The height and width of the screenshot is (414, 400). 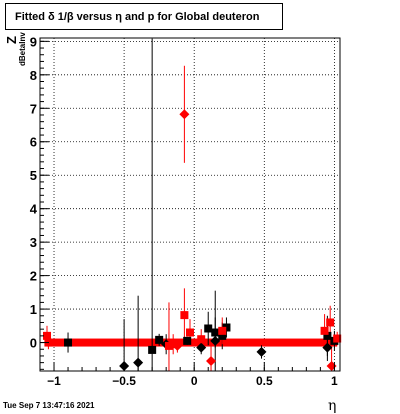 What do you see at coordinates (33, 75) in the screenshot?
I see `y-tick-label: 8` at bounding box center [33, 75].